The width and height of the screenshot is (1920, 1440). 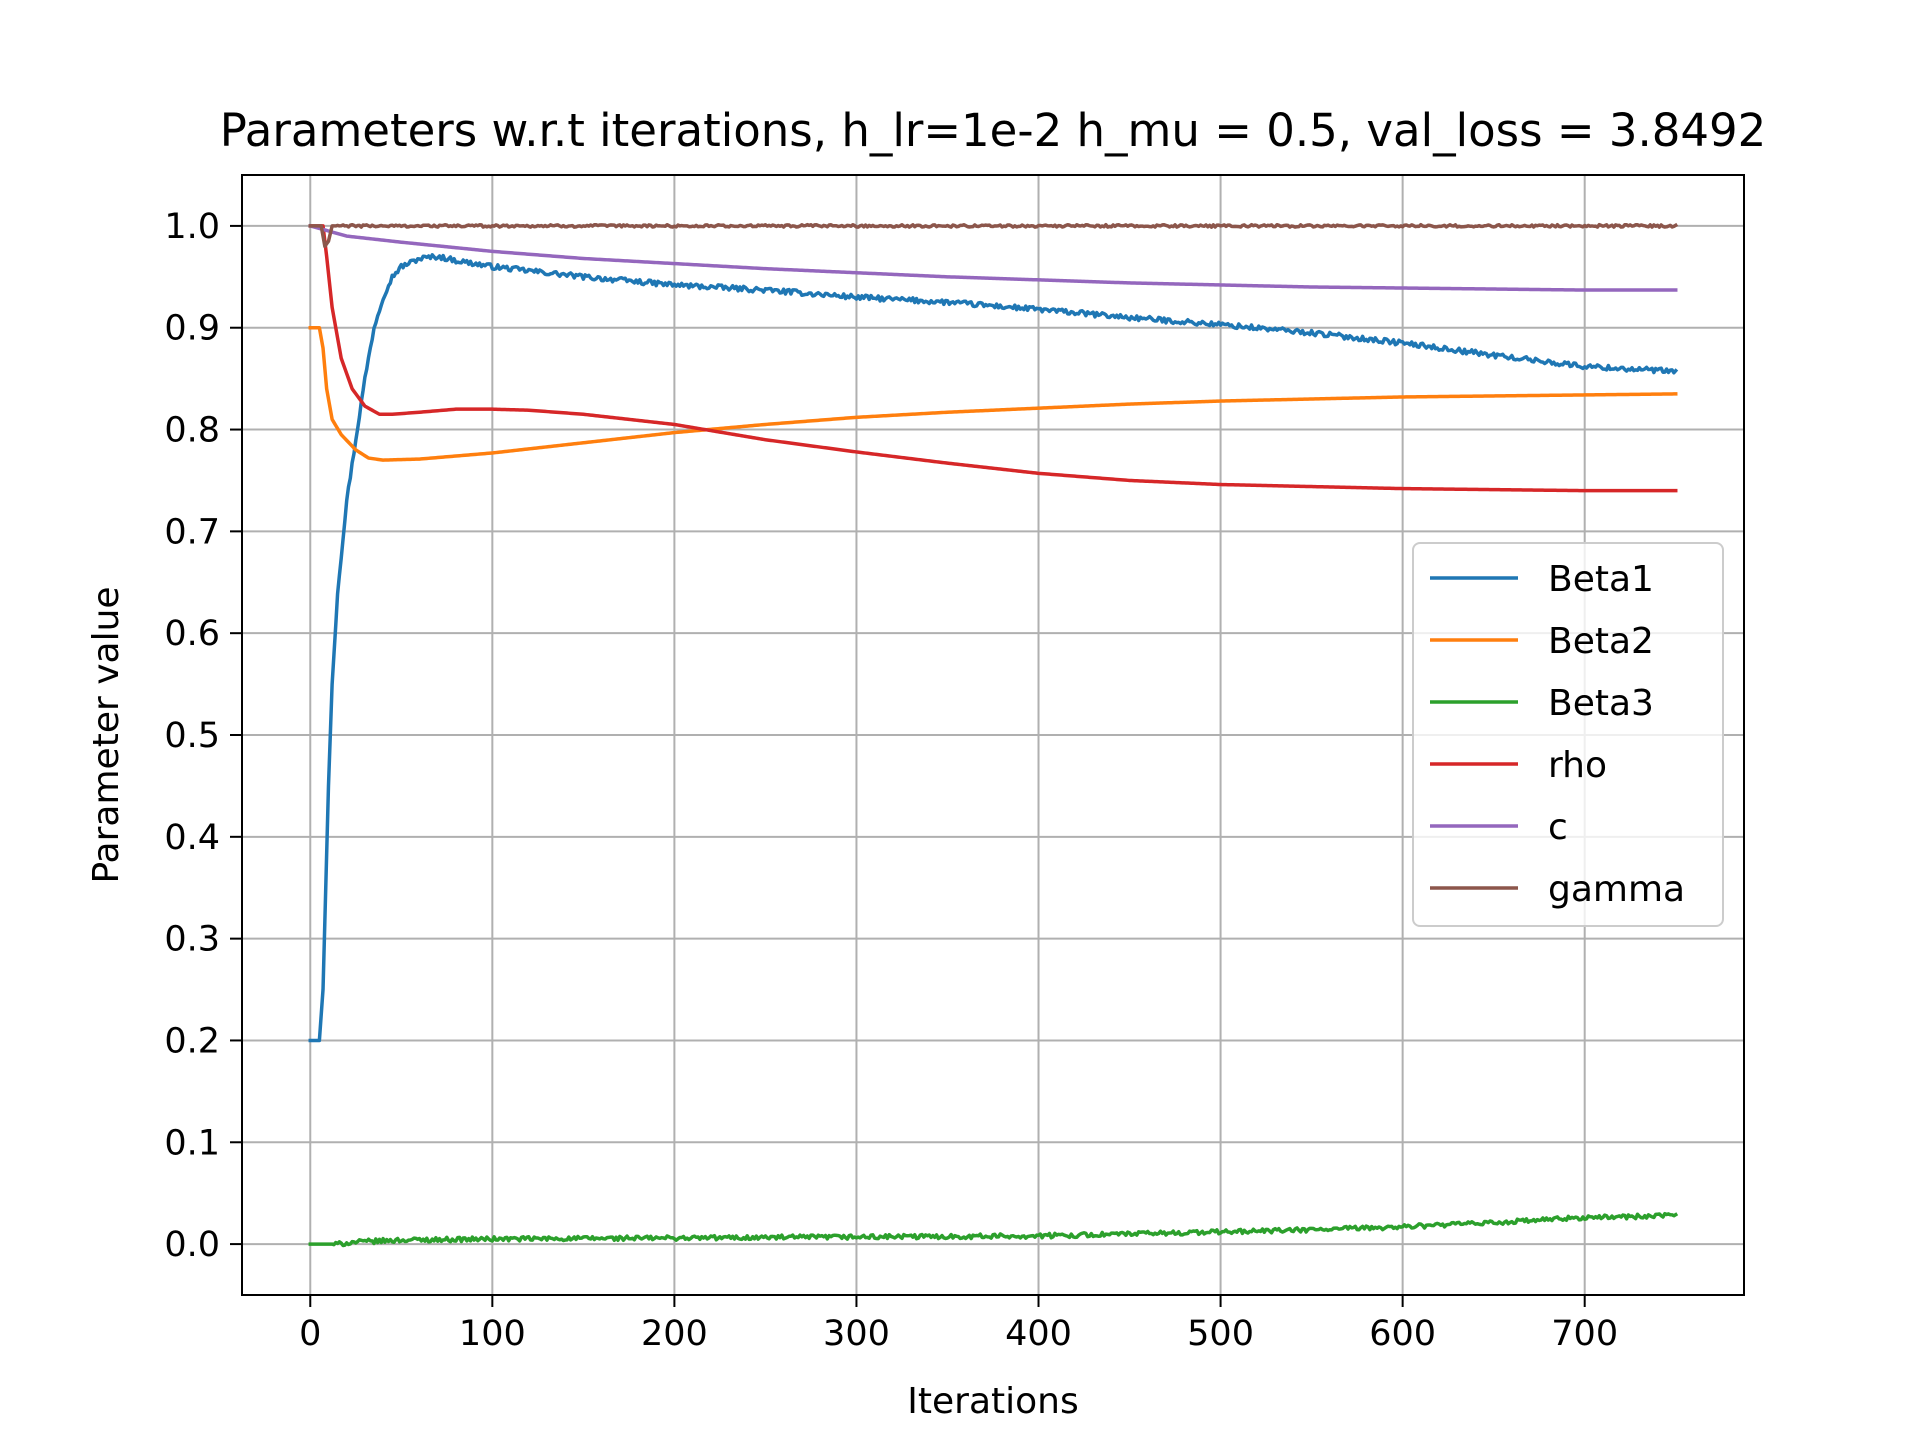 I want to click on y-tick-label: 0.1, so click(x=192, y=1143).